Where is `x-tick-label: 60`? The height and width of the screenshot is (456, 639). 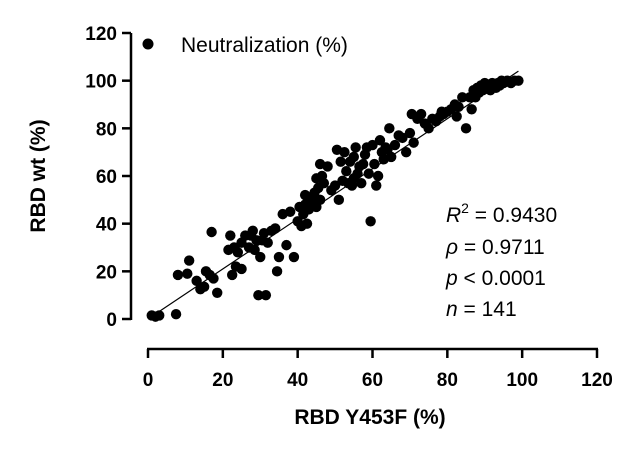 x-tick-label: 60 is located at coordinates (372, 380).